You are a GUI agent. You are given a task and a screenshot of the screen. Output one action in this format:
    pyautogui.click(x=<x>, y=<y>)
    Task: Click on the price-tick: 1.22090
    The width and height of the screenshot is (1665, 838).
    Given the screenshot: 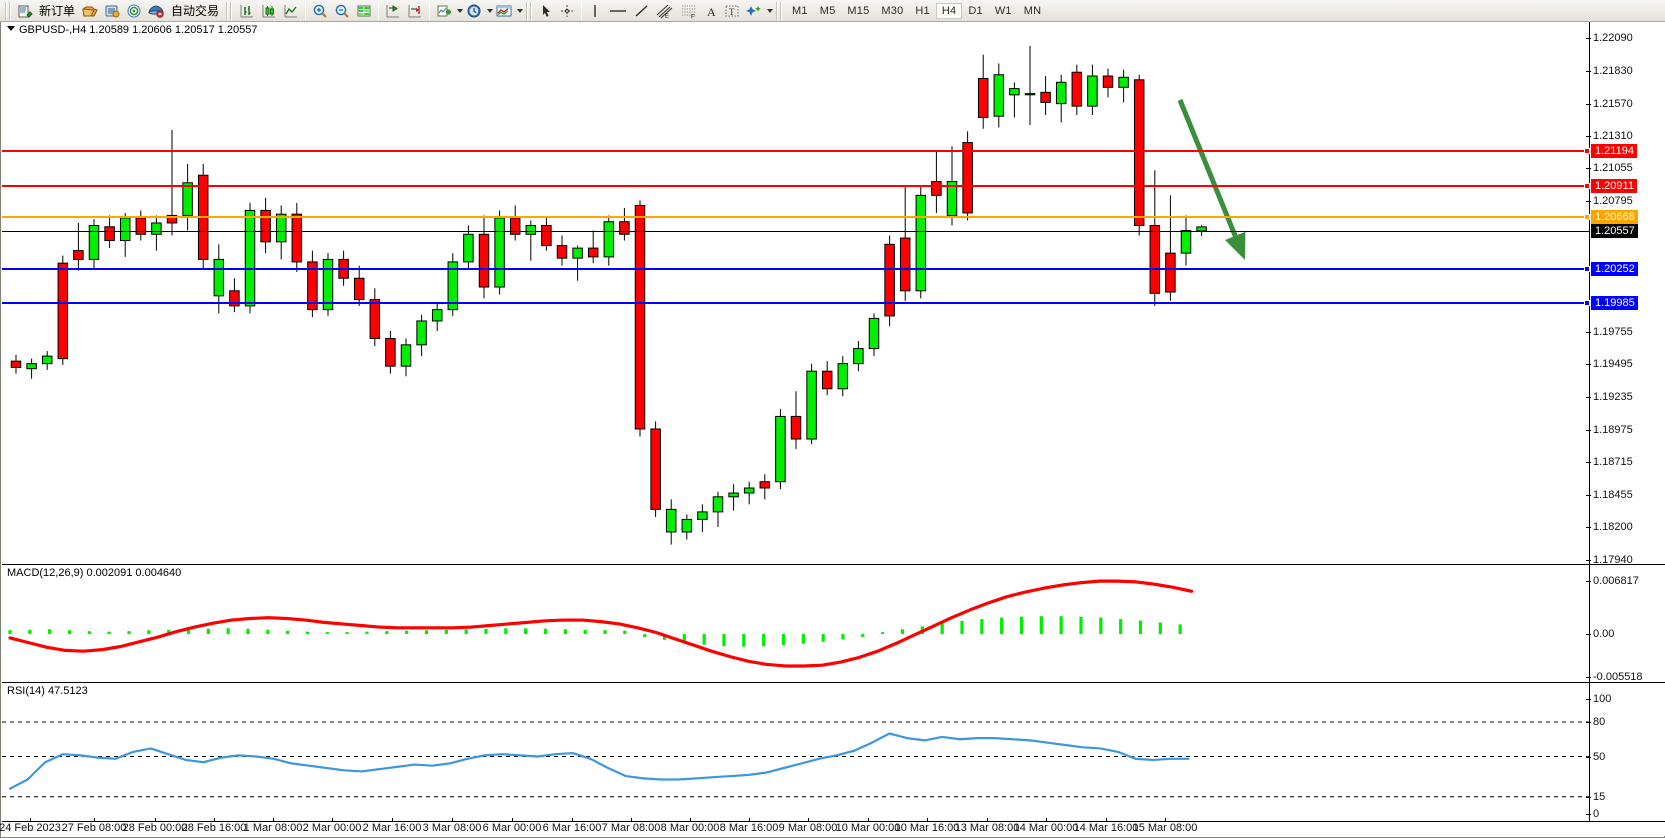 What is the action you would take?
    pyautogui.click(x=1609, y=38)
    